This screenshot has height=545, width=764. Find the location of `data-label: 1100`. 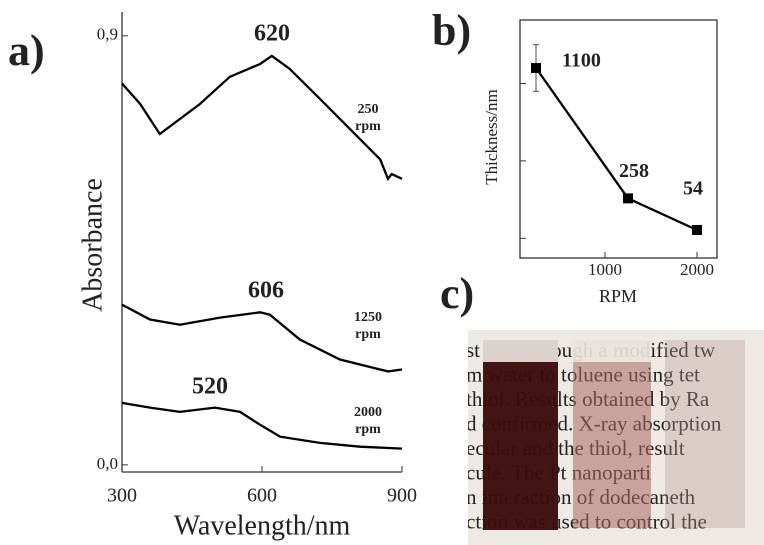

data-label: 1100 is located at coordinates (581, 61).